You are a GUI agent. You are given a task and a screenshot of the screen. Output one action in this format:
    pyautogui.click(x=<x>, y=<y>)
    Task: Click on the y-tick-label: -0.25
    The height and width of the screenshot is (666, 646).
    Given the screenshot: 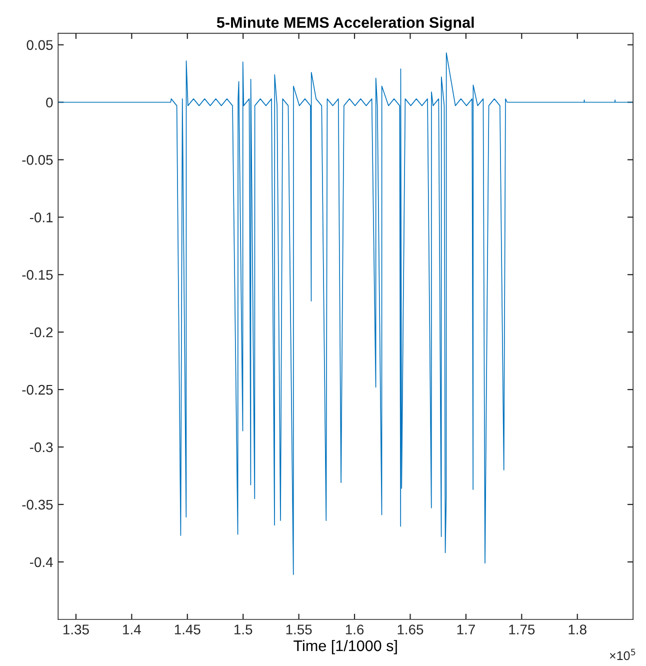 What is the action you would take?
    pyautogui.click(x=37, y=389)
    